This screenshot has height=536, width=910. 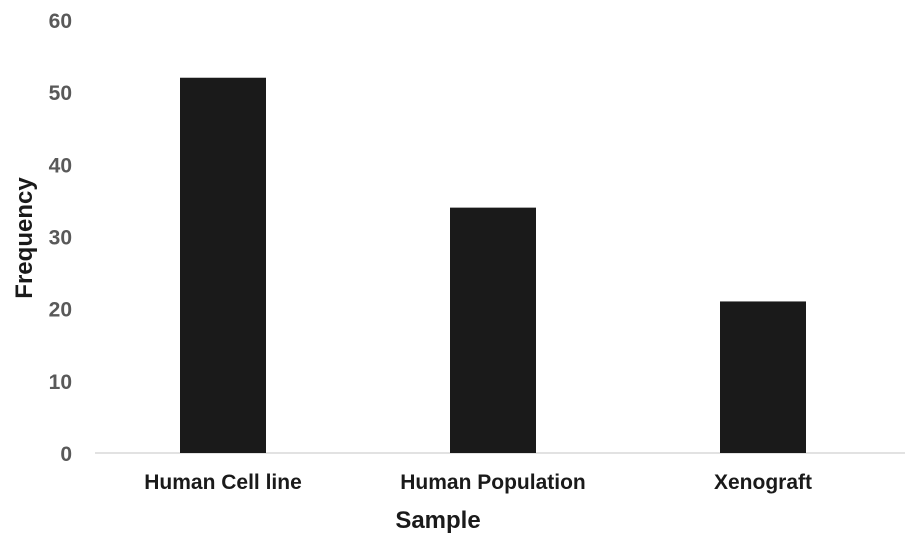 What do you see at coordinates (493, 482) in the screenshot?
I see `x-tick-label: Human Population` at bounding box center [493, 482].